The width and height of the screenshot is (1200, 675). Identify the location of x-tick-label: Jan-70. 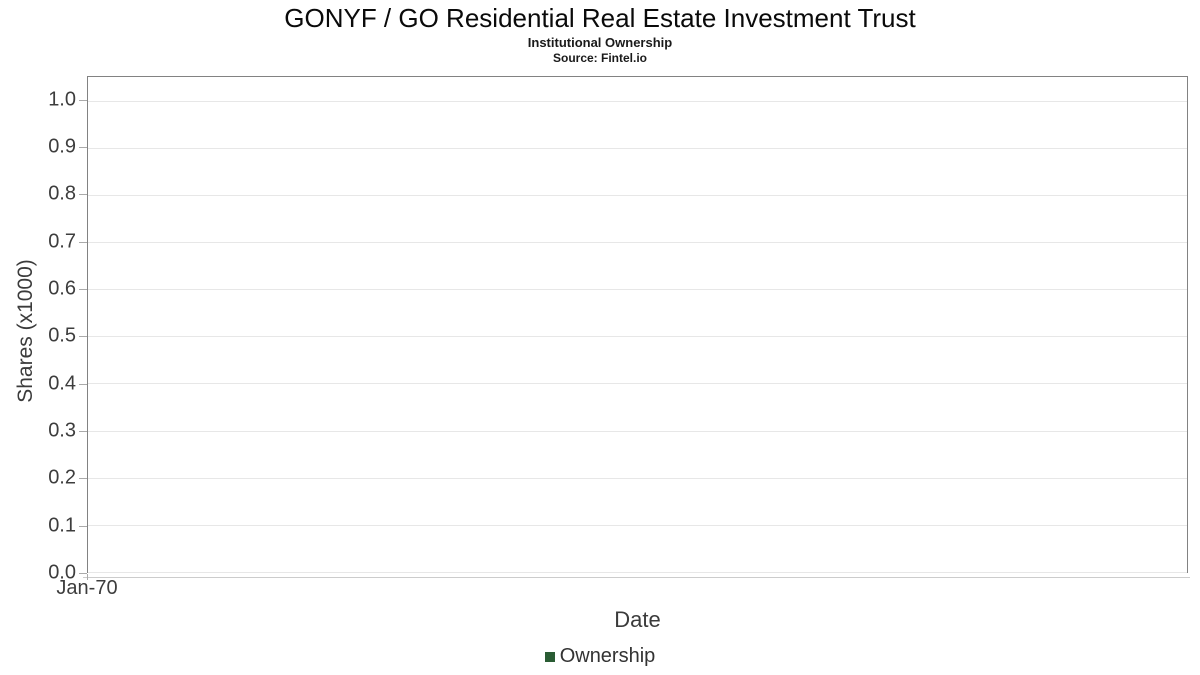
(87, 588).